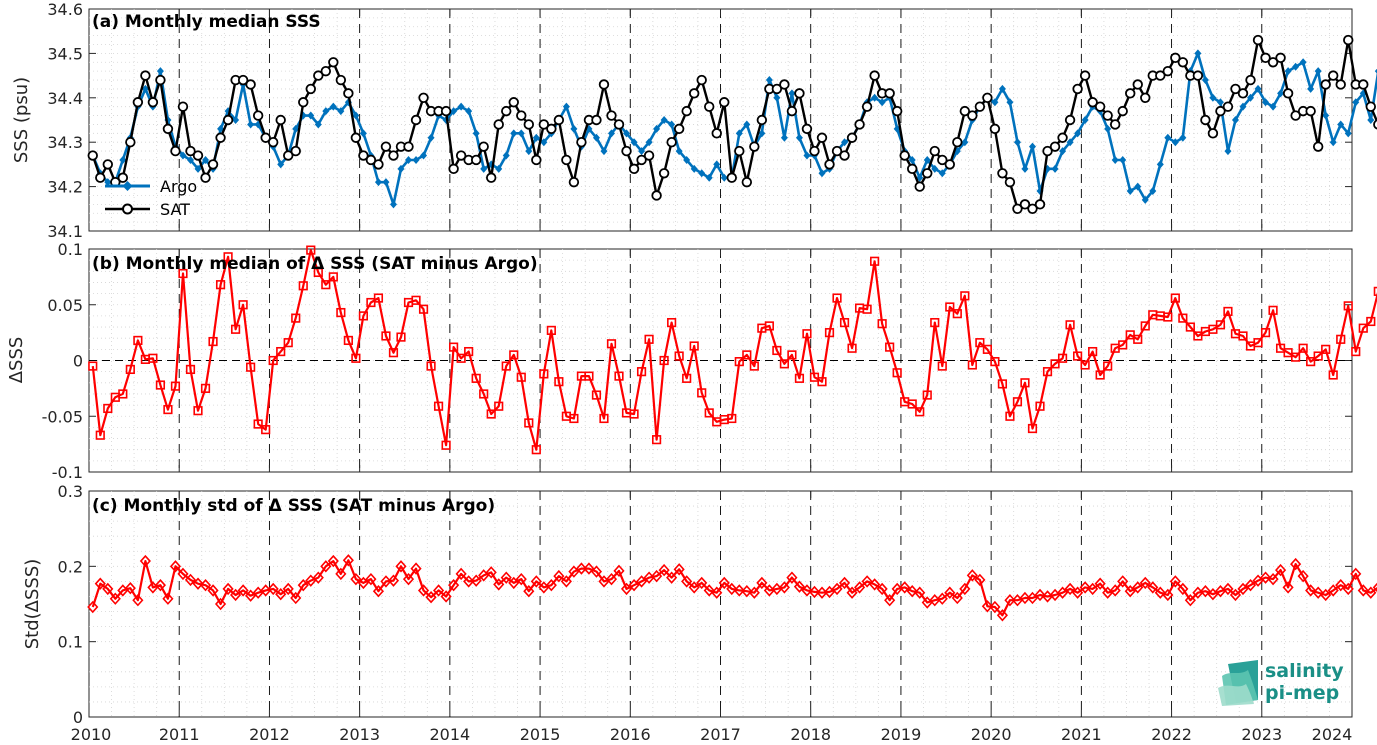  I want to click on y-tick-label: 34.1, so click(65, 231).